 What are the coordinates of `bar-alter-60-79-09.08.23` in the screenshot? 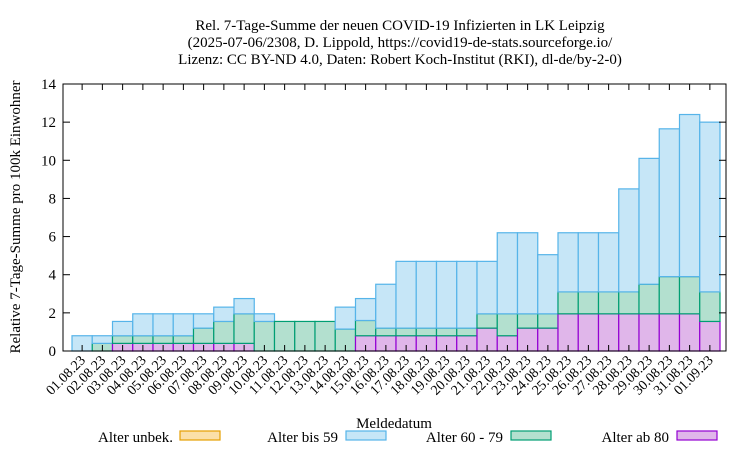 It's located at (244, 328).